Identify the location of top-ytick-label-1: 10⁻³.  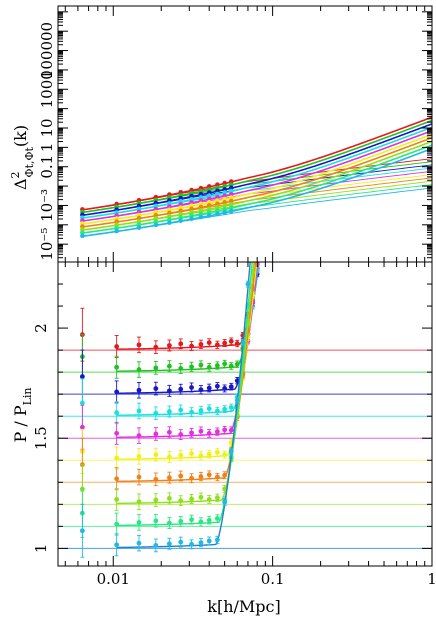
(47, 205).